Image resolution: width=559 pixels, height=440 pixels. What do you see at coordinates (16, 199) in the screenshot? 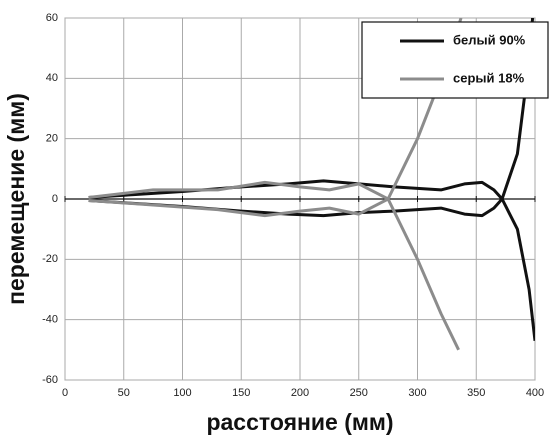
I see `y-axis-title: перемещение (мм)` at bounding box center [16, 199].